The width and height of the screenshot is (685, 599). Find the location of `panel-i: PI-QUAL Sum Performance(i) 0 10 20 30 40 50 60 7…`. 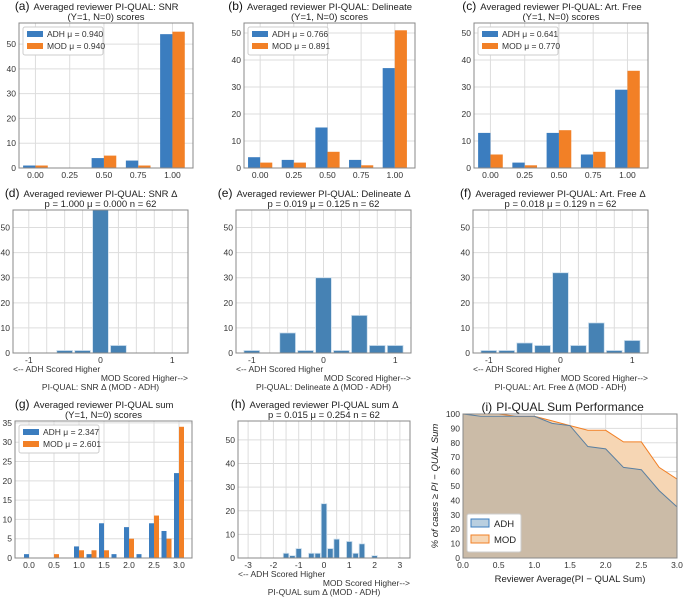

panel-i: PI-QUAL Sum Performance(i) 0 10 20 30 40 50 60 7… is located at coordinates (556, 492).